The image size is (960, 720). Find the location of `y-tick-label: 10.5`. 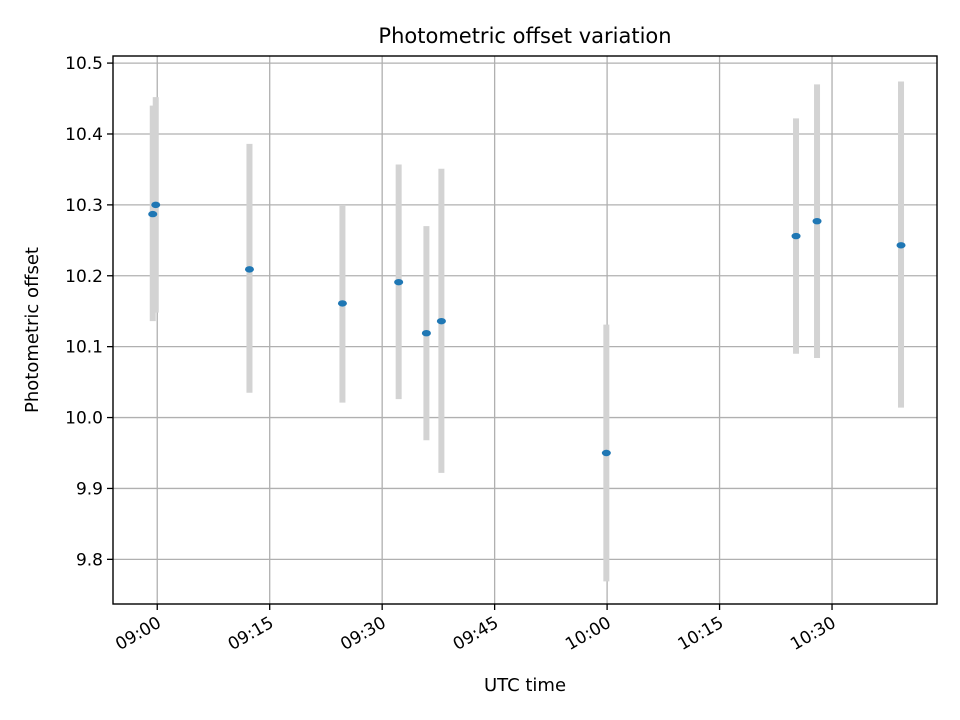

y-tick-label: 10.5 is located at coordinates (84, 64).